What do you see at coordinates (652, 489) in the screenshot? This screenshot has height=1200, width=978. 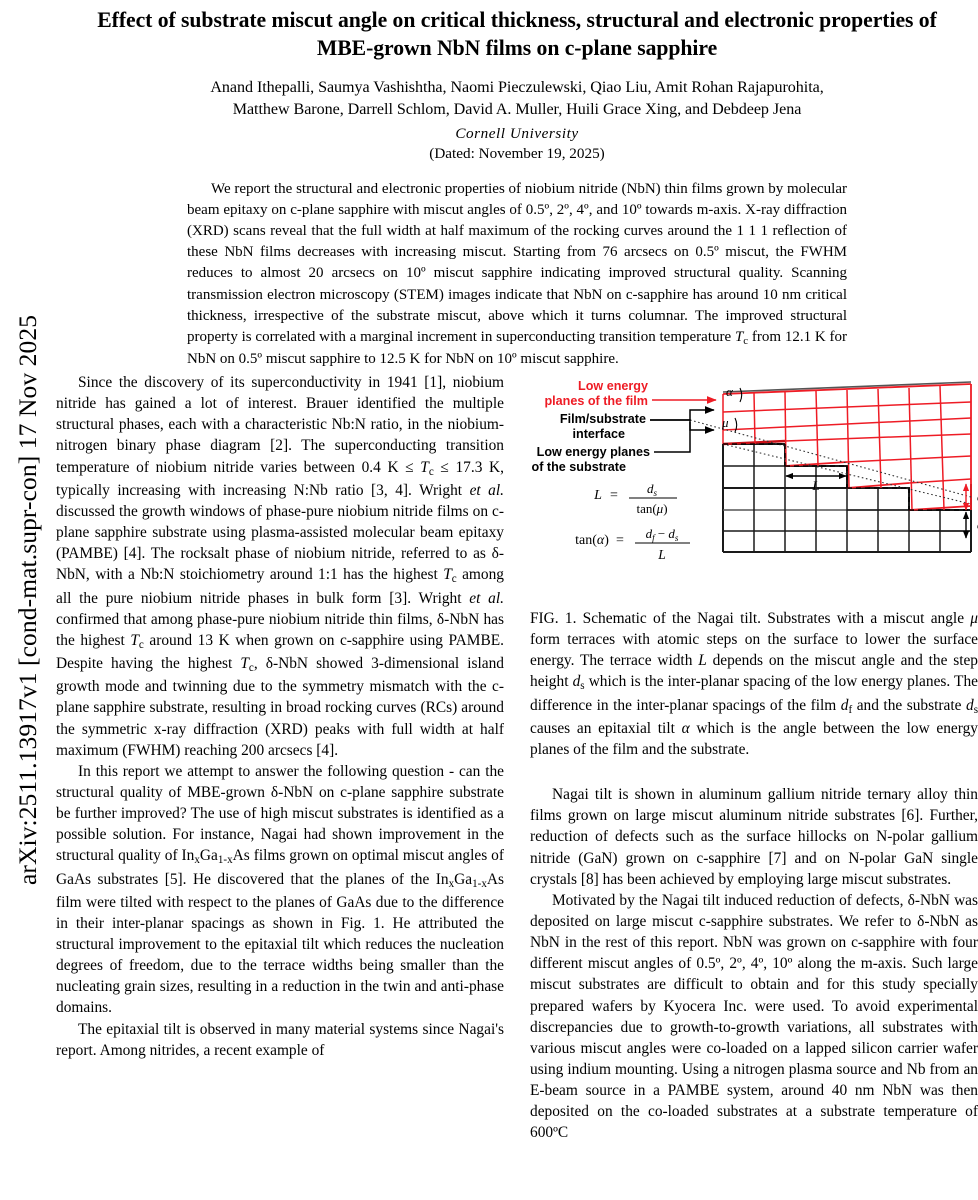 I see `equation-1-numerator: ds` at bounding box center [652, 489].